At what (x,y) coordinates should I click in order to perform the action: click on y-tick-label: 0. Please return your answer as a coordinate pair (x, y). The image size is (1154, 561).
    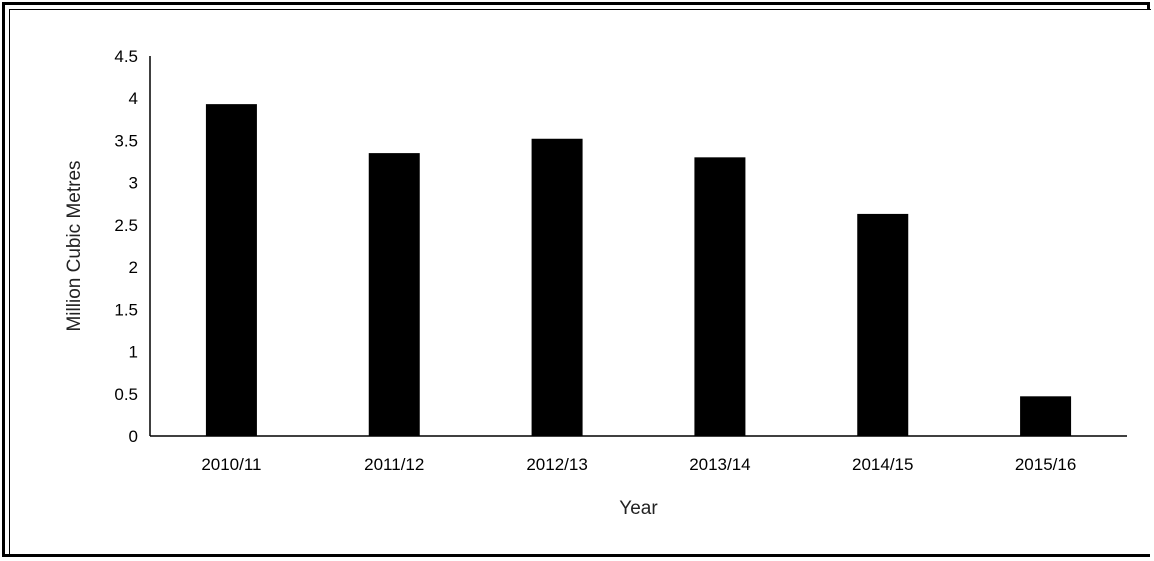
    Looking at the image, I should click on (133, 436).